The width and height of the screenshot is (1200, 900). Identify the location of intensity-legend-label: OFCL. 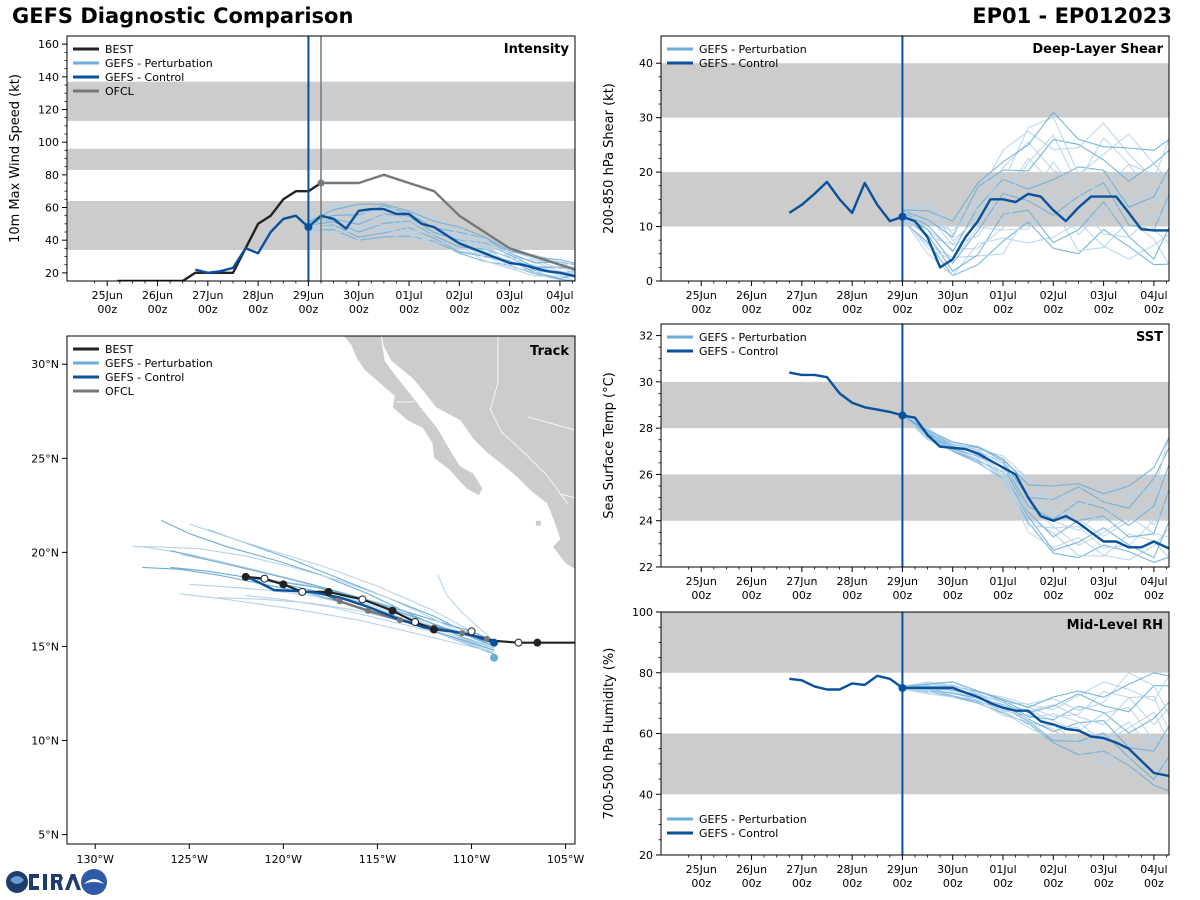
(120, 91).